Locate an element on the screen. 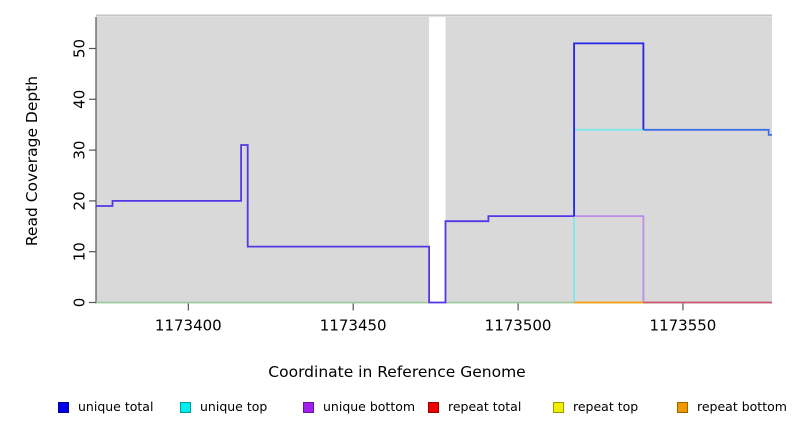 The image size is (792, 432). legend-item-repeat-top: repeat top is located at coordinates (595, 407).